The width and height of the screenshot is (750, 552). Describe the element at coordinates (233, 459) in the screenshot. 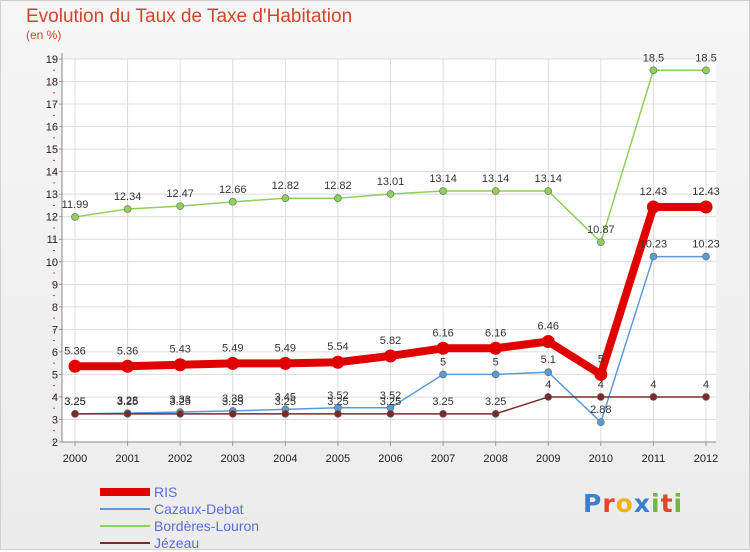

I see `x-tick-label: 2003` at that location.